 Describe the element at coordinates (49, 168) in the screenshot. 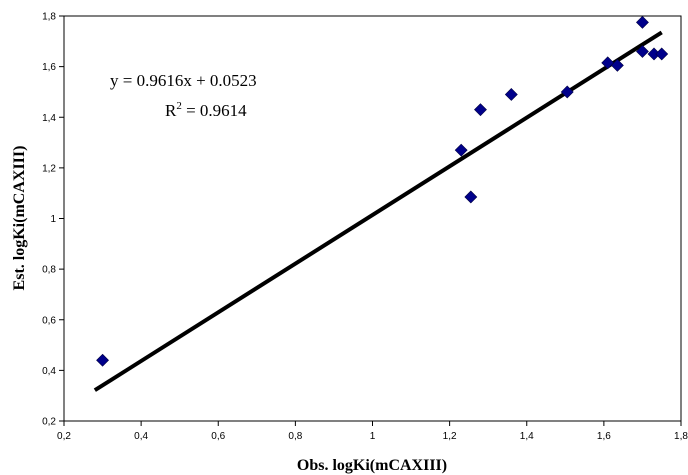

I see `y-tick-label: 1,2` at that location.